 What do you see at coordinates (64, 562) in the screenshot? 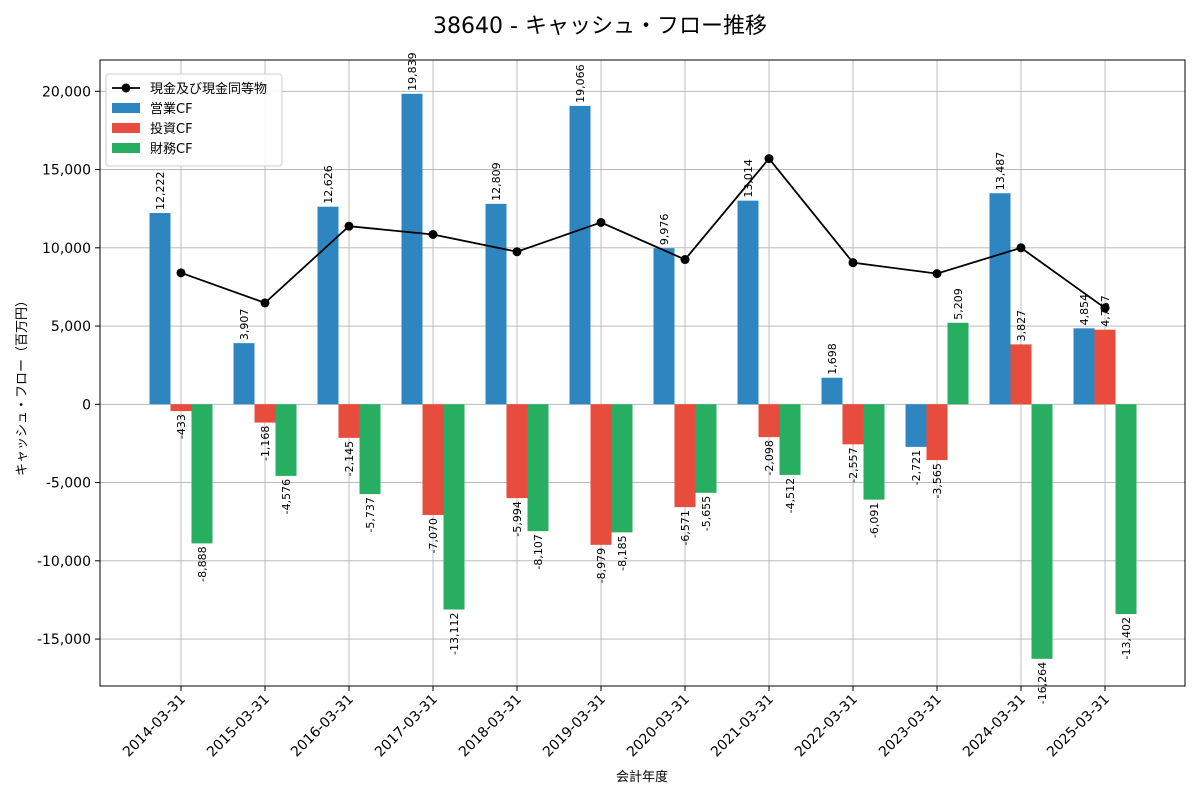
I see `y-tick-label: -10,000` at bounding box center [64, 562].